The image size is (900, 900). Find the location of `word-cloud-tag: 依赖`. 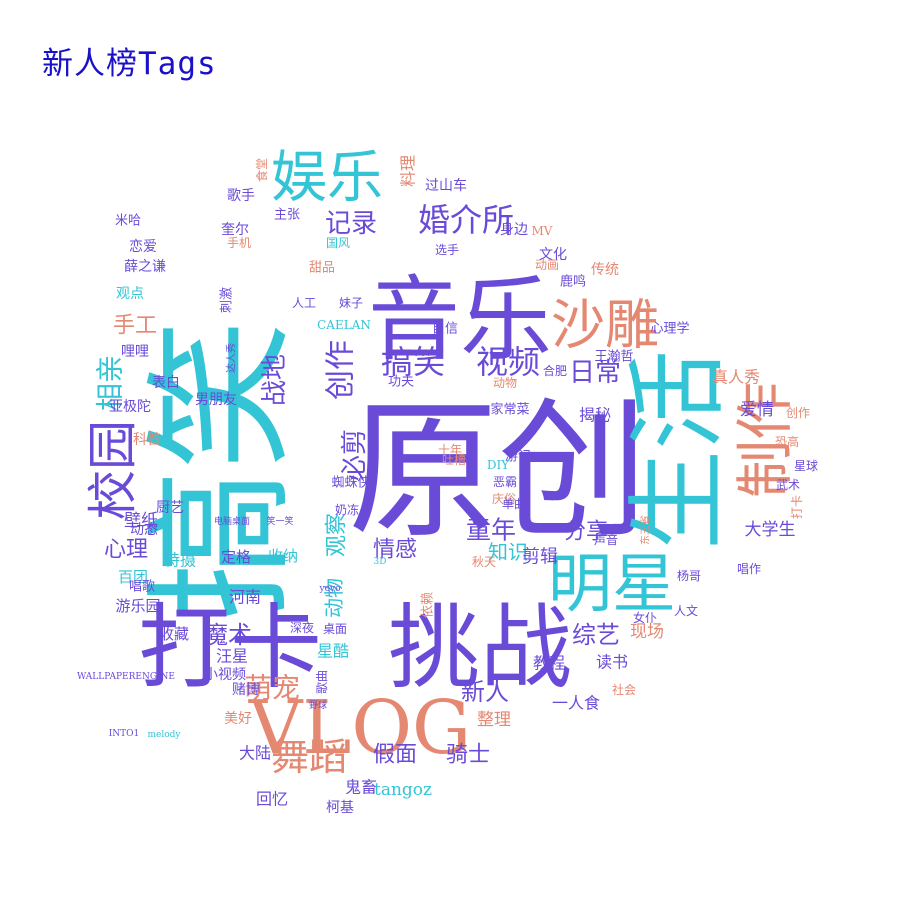

word-cloud-tag: 依赖 is located at coordinates (428, 605).